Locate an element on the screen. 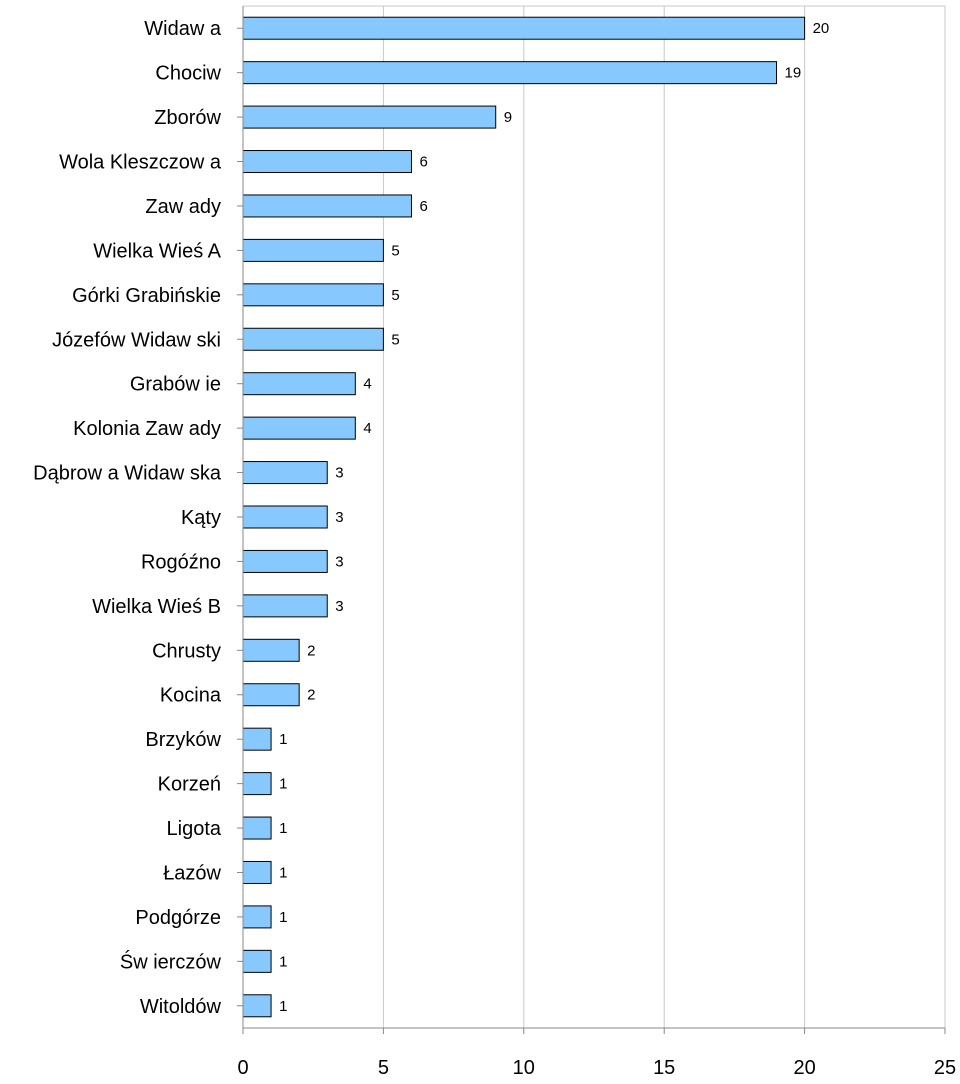  value-label-5: 5 is located at coordinates (395, 250).